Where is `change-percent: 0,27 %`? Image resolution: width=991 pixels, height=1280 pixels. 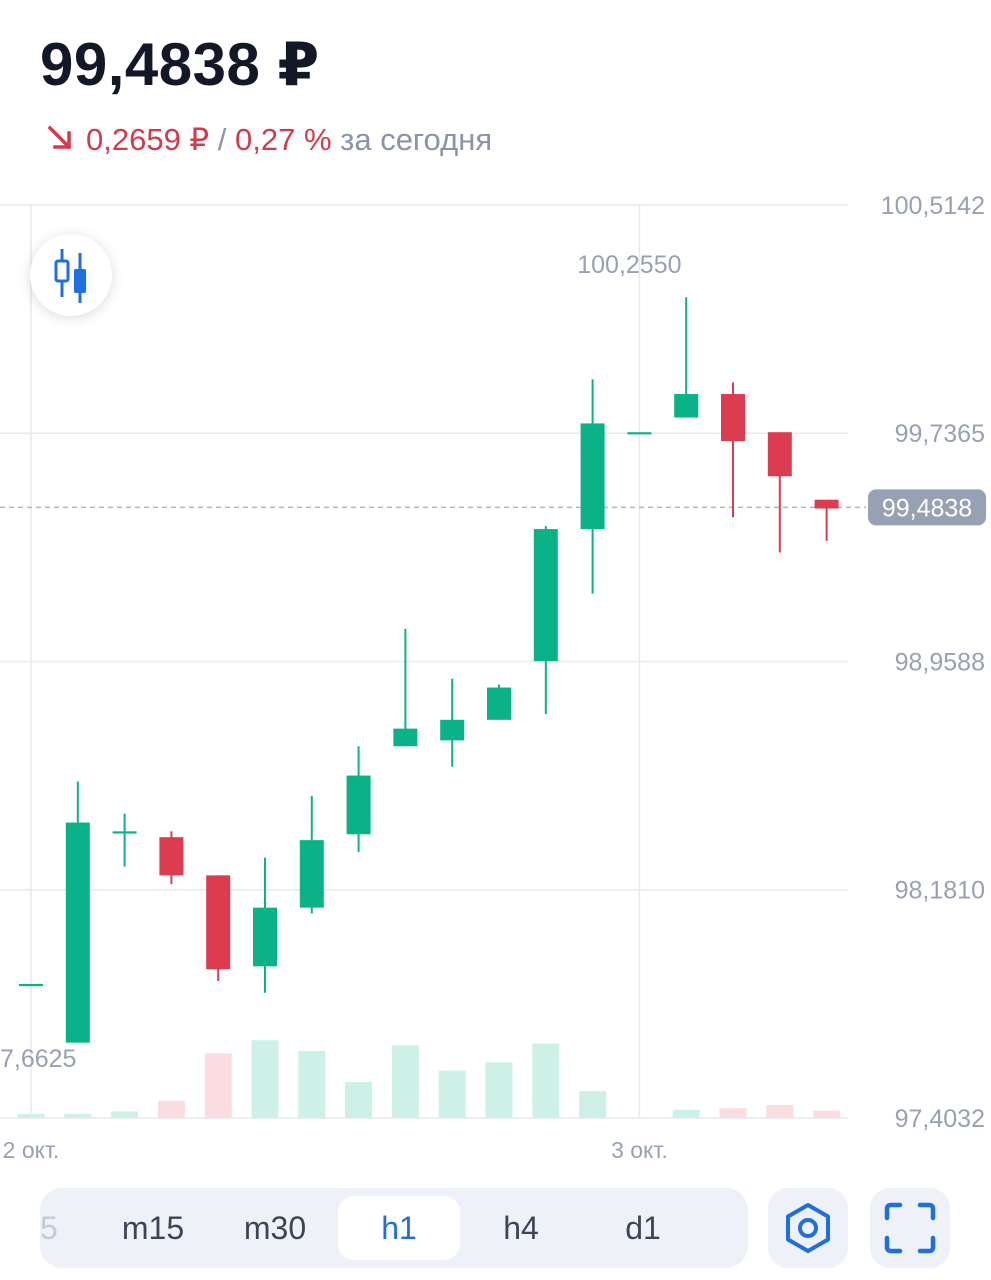 change-percent: 0,27 % is located at coordinates (283, 139).